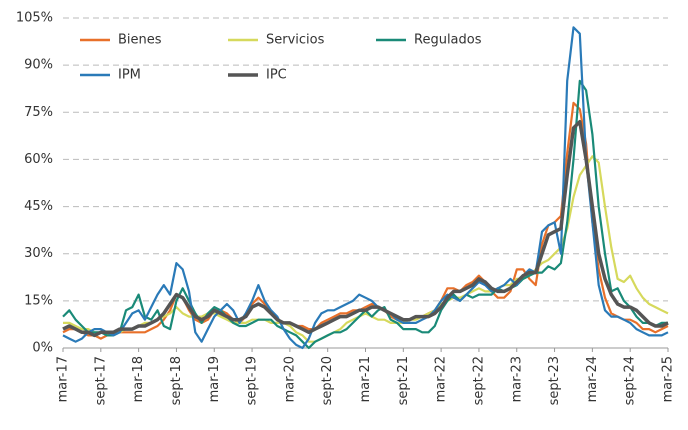  What do you see at coordinates (38, 206) in the screenshot?
I see `y-tick-label: 45%` at bounding box center [38, 206].